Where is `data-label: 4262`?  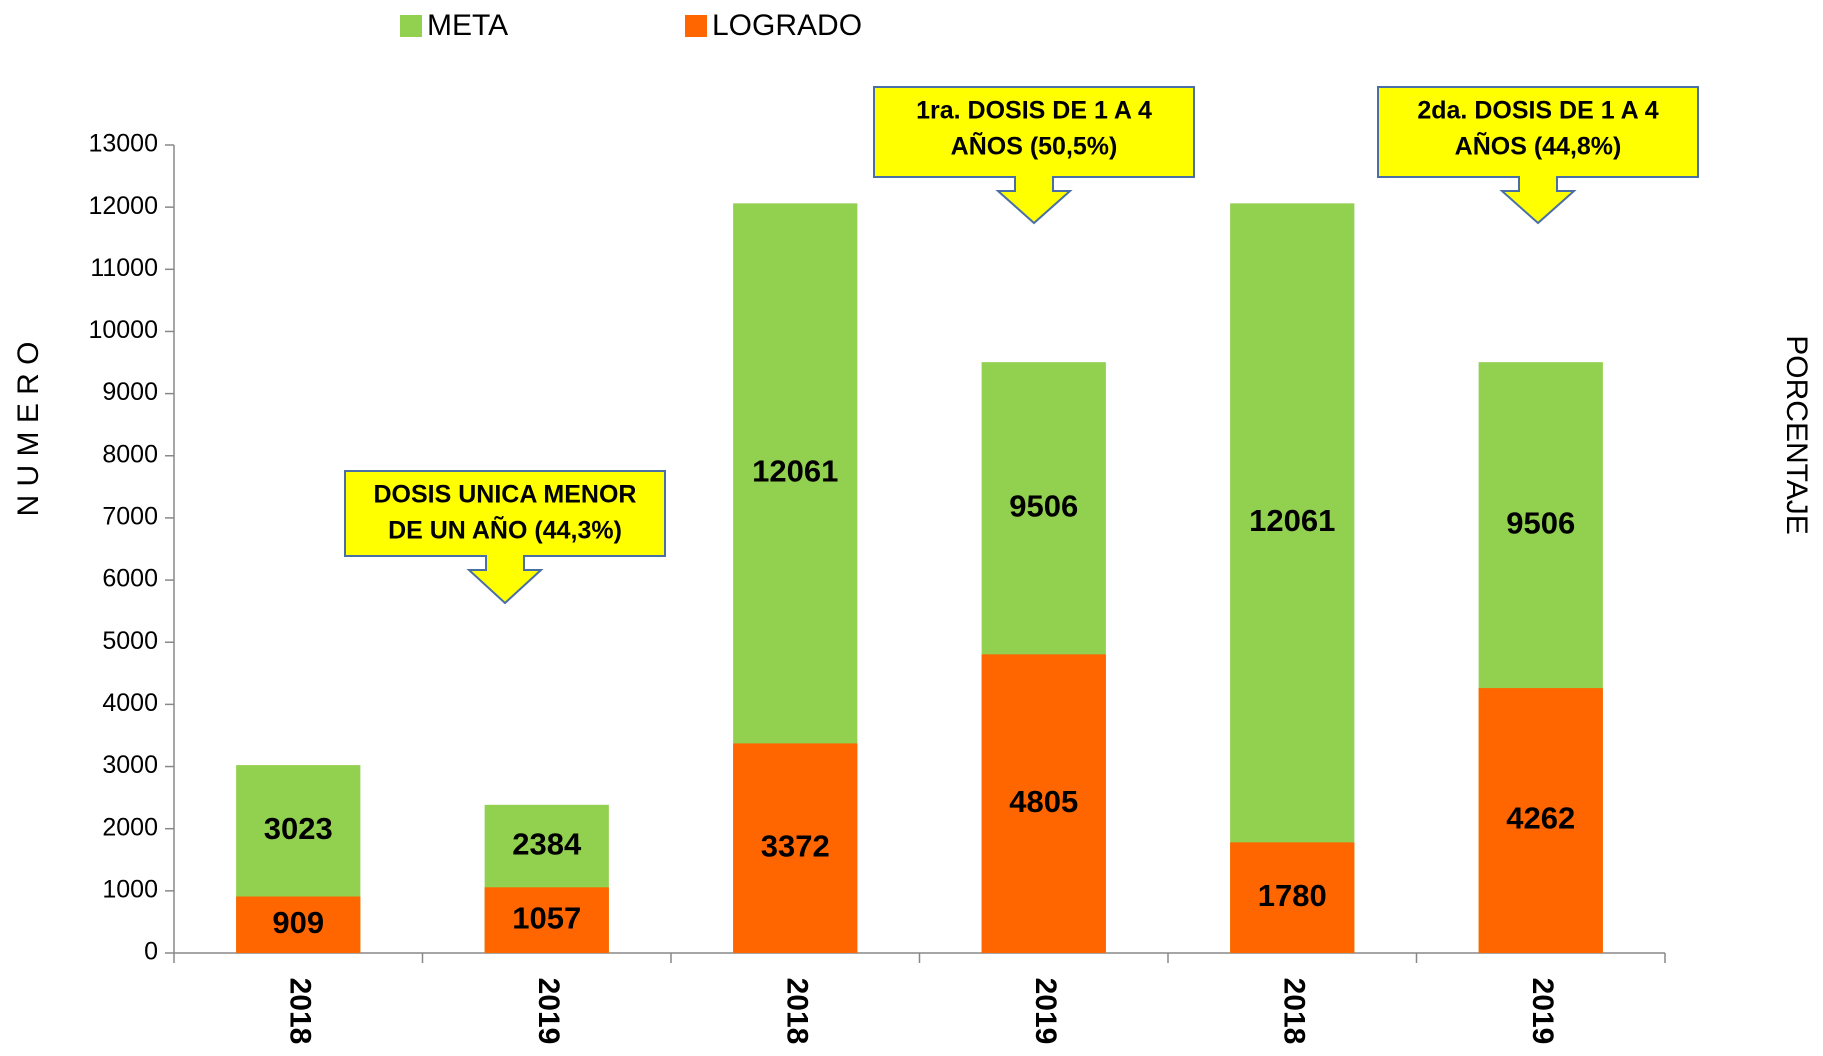
data-label: 4262 is located at coordinates (1540, 818).